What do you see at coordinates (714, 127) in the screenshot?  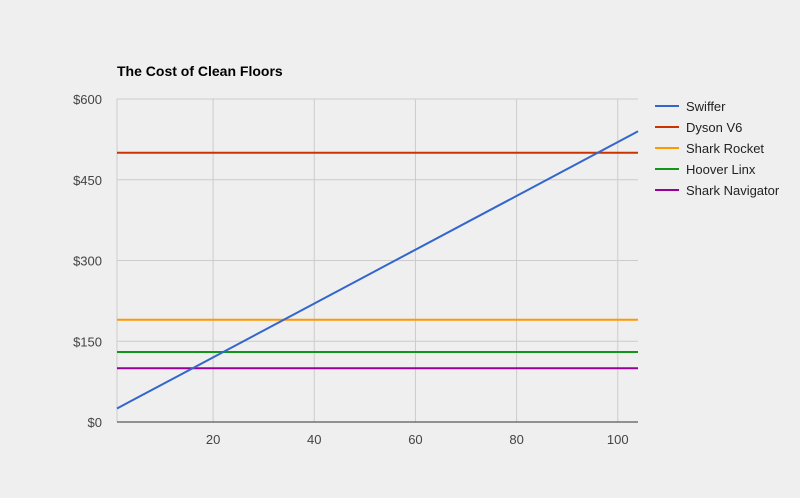 I see `legend-label: Dyson V6` at bounding box center [714, 127].